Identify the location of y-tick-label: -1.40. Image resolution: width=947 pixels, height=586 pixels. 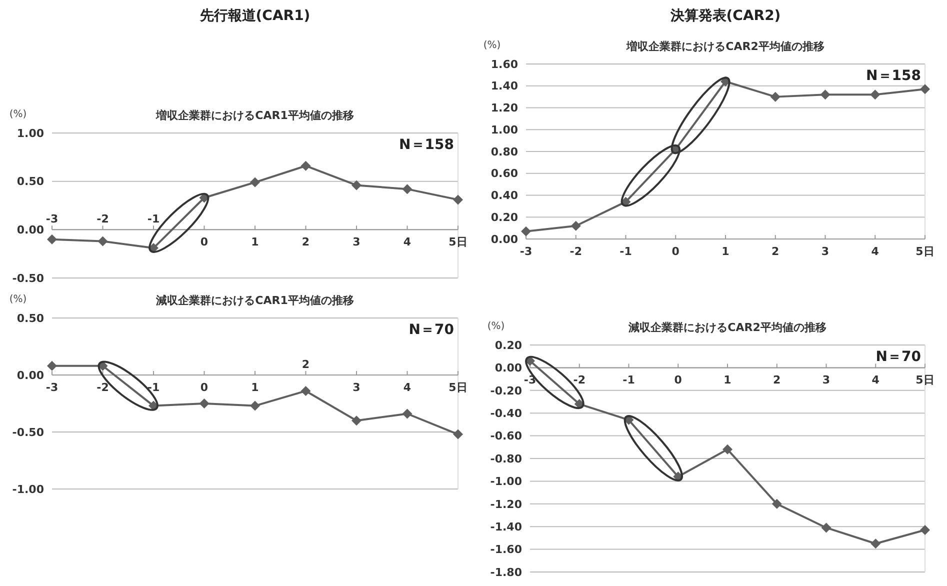
(506, 527).